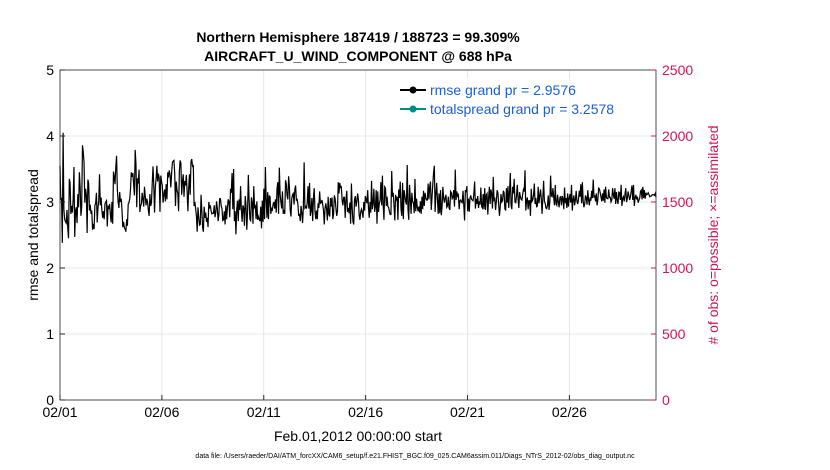 This screenshot has height=470, width=830. Describe the element at coordinates (467, 412) in the screenshot. I see `x-tick-label: 02/21` at that location.